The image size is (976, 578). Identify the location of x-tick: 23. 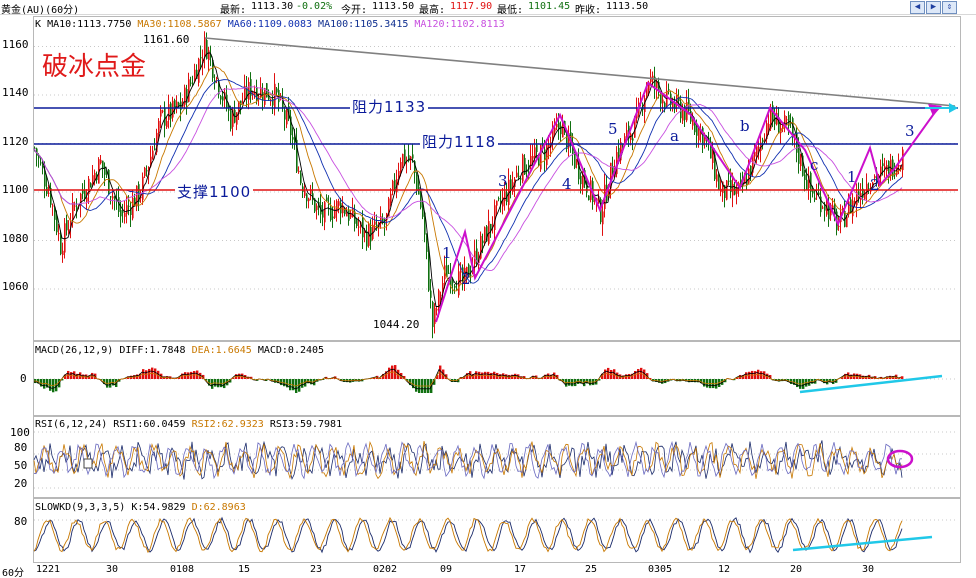
(316, 569).